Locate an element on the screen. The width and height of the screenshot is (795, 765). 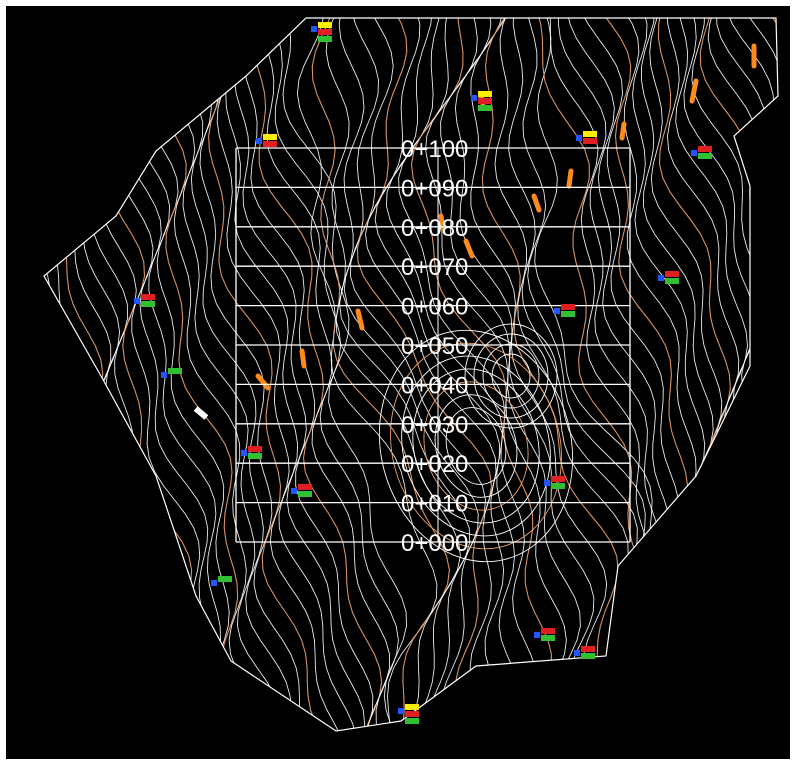
chainage-label: 0+000 is located at coordinates (434, 543).